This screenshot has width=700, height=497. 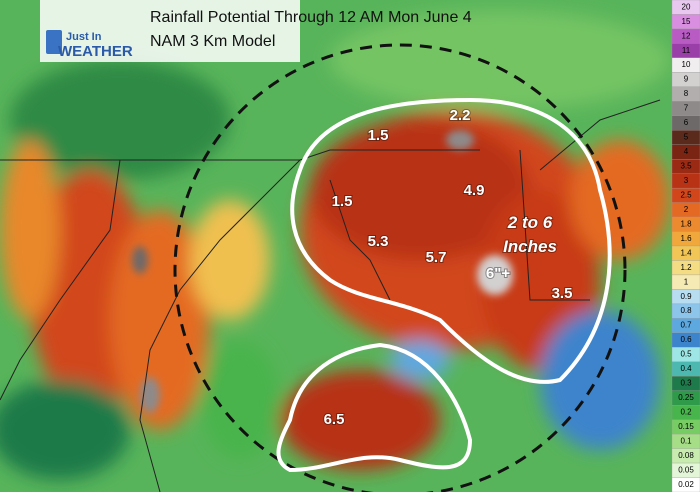 I want to click on legend-label: 20, so click(x=686, y=6).